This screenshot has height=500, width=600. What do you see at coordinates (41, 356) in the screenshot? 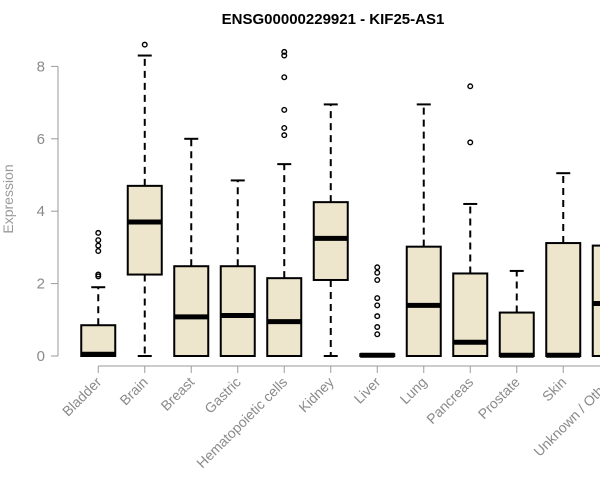
I see `y-tick-label-0: 0` at bounding box center [41, 356].